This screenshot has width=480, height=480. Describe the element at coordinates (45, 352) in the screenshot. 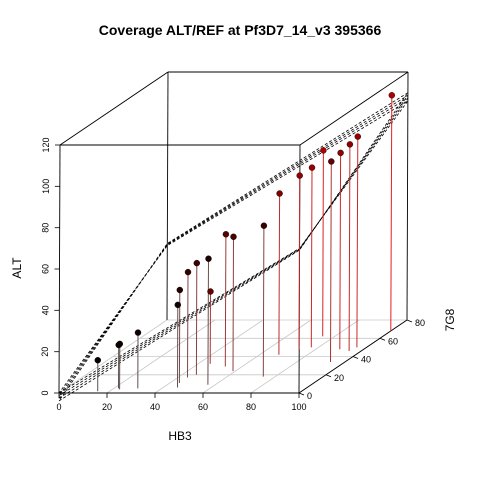

I see `z-tick-label: 20` at that location.